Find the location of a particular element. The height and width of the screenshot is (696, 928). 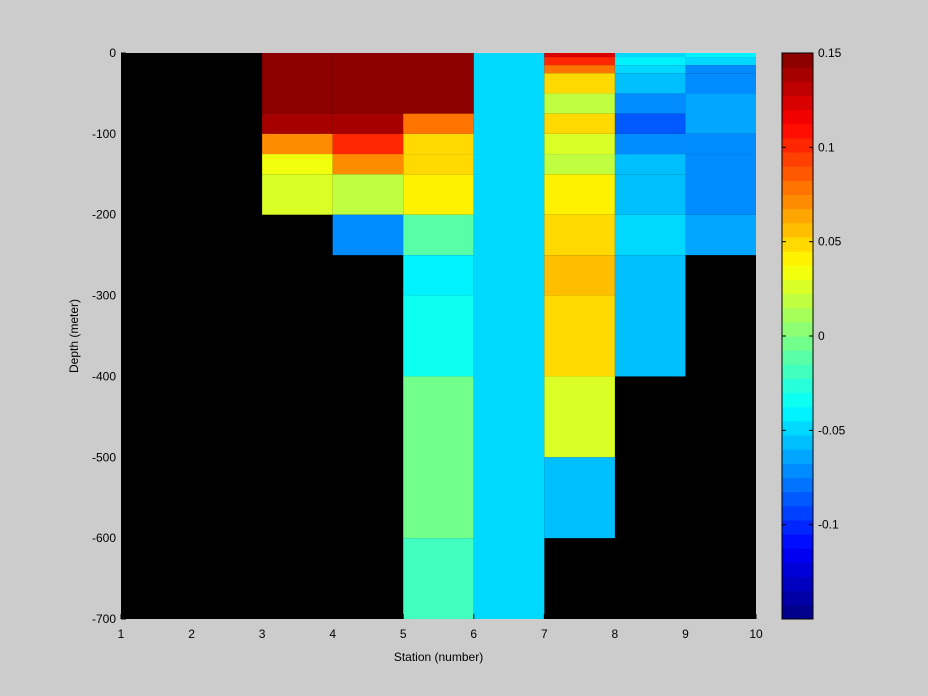

y-tick-label: -300 is located at coordinates (104, 296).